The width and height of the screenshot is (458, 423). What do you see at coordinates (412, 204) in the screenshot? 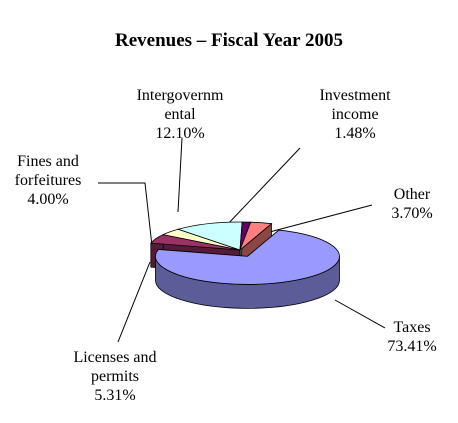
I see `data-label: Other 3.70%` at bounding box center [412, 204].